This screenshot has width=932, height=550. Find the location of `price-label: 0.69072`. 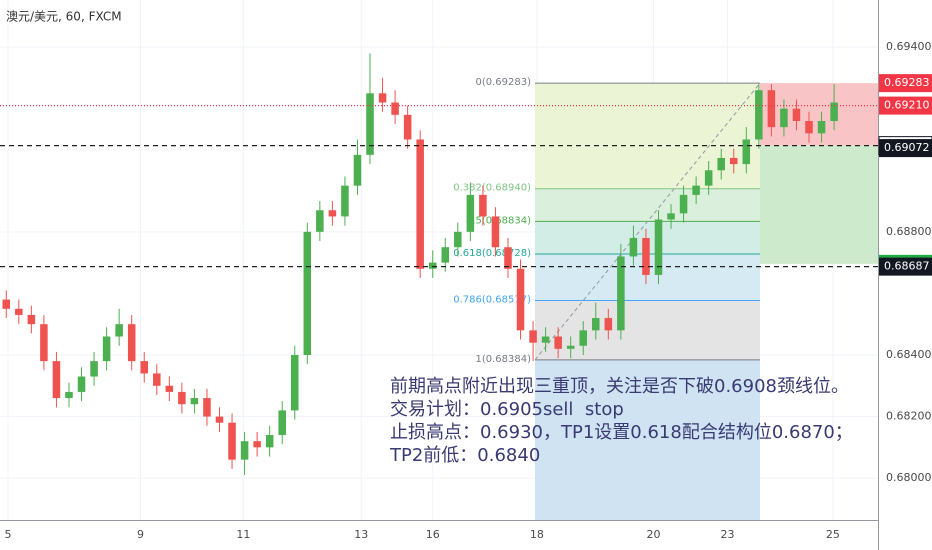

price-label: 0.69072 is located at coordinates (907, 147).